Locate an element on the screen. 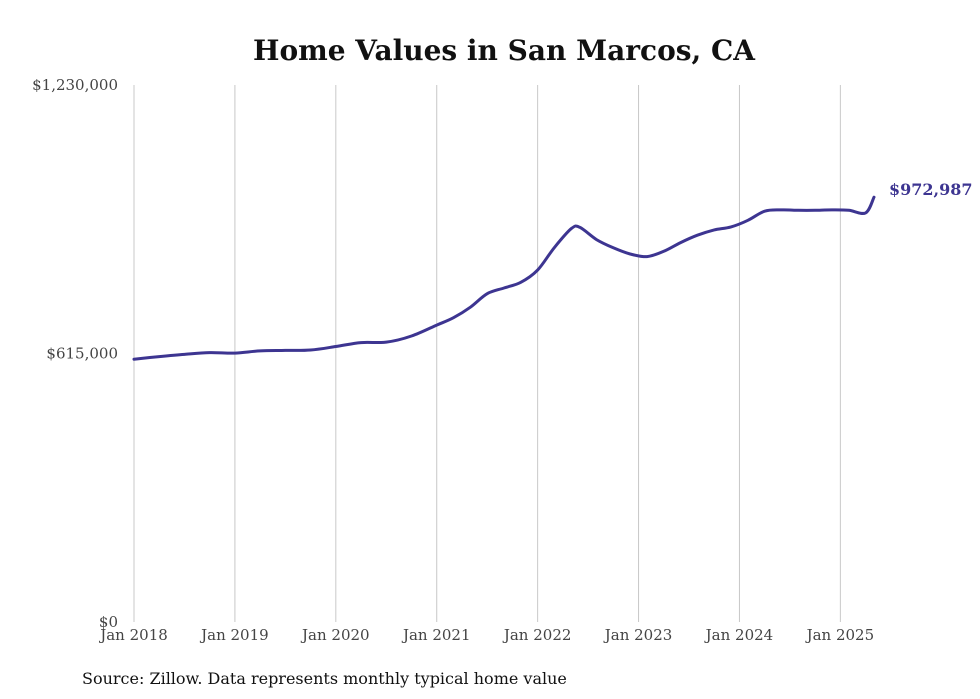 The width and height of the screenshot is (980, 699). y-axis-ticks: $0 $615,000 $1,230,000 is located at coordinates (75, 353).